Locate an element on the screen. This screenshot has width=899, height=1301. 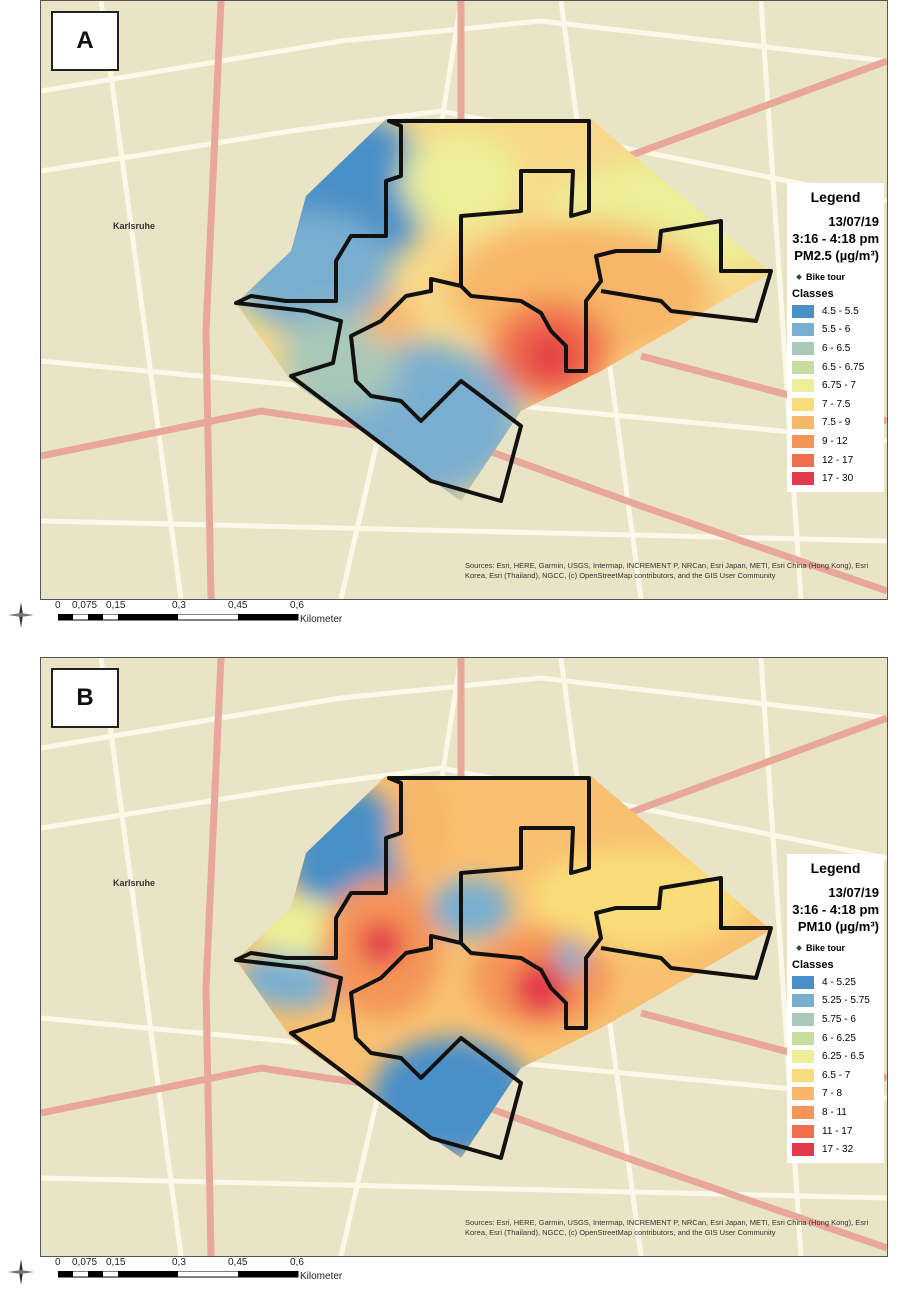
legend-class-label: 7.5 - 9 is located at coordinates (836, 423).